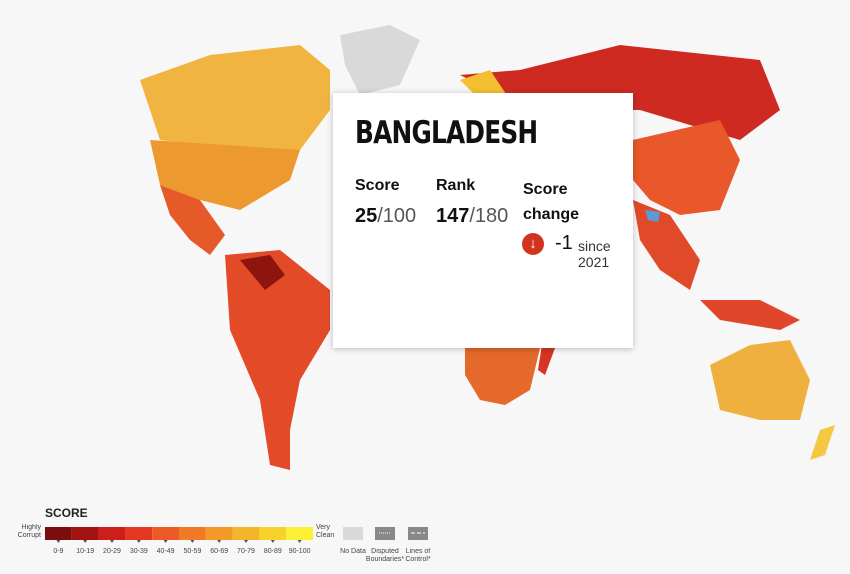  I want to click on score-label: Score, so click(377, 185).